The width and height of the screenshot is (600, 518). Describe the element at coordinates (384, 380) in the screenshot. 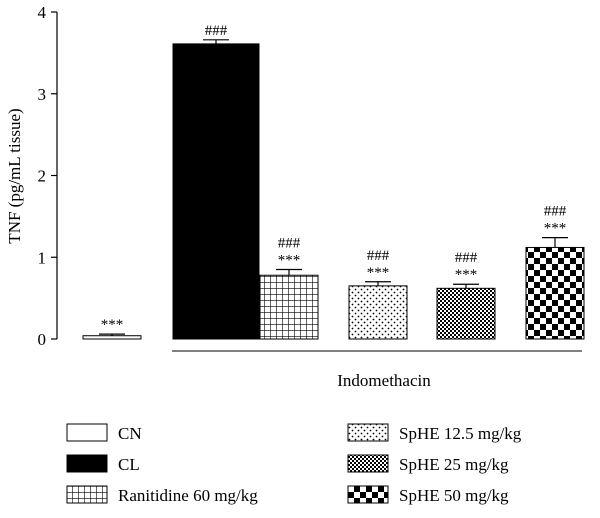

I see `group-label: Indomethacin` at that location.